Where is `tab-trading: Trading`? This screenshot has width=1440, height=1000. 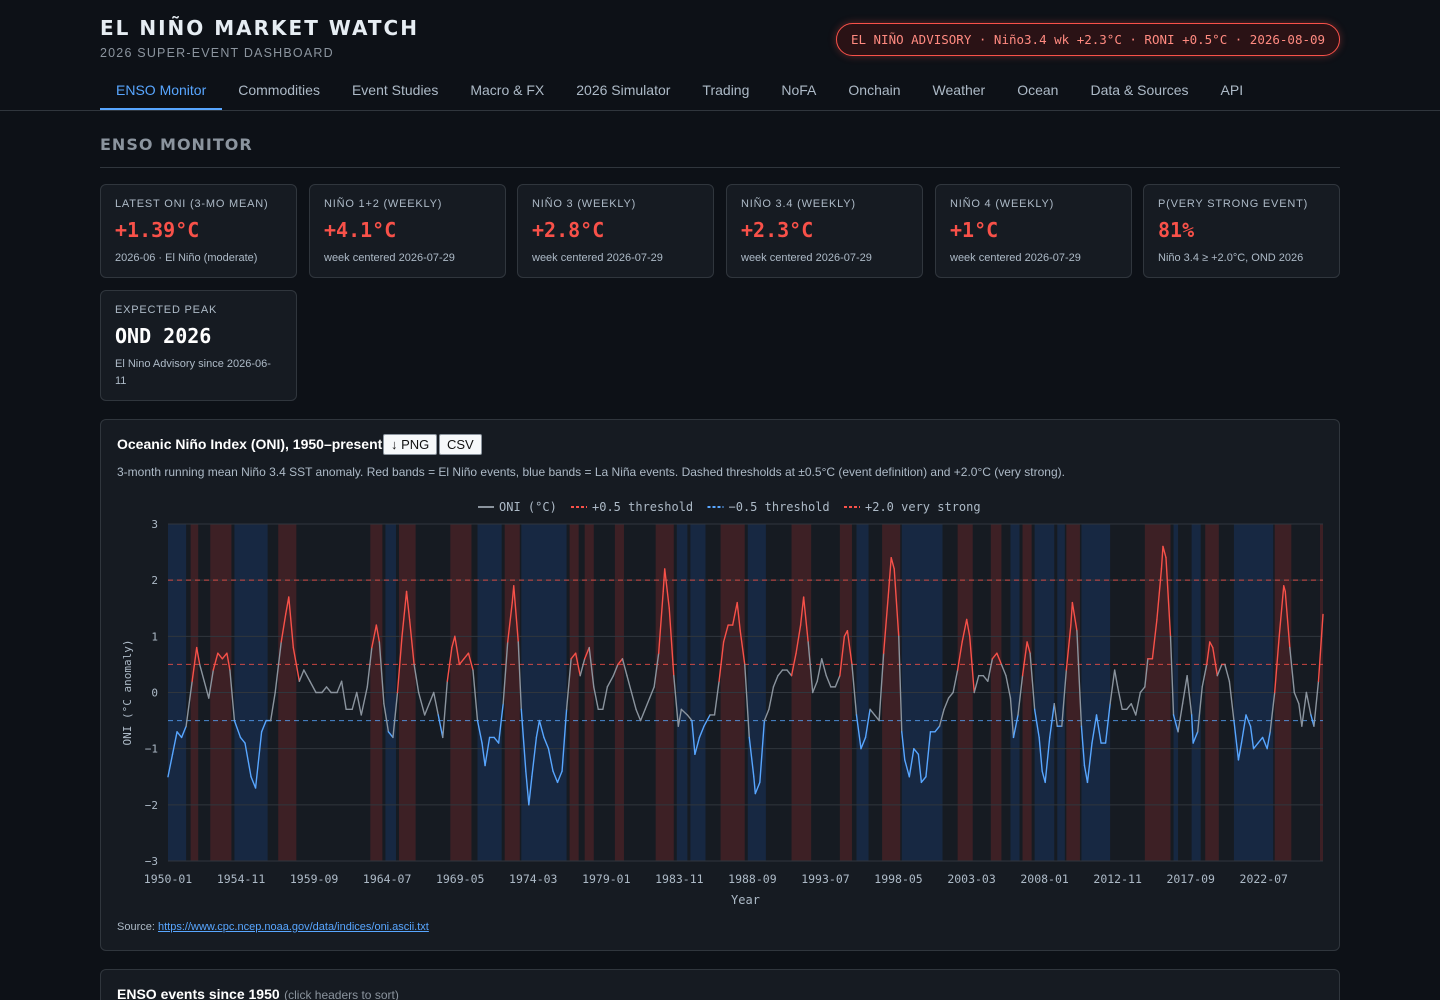 tab-trading: Trading is located at coordinates (726, 90).